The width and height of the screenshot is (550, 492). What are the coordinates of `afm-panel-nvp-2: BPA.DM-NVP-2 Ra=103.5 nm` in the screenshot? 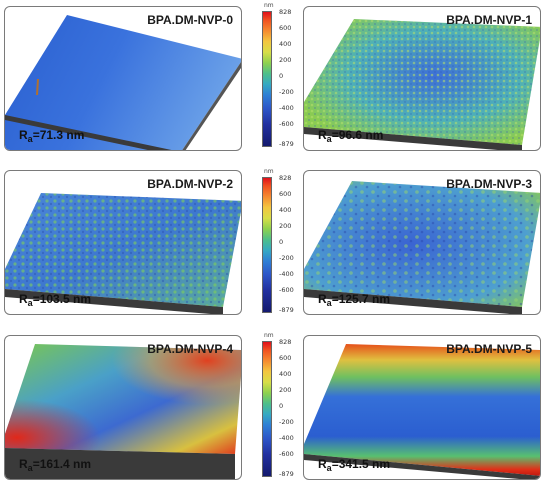 It's located at (123, 242).